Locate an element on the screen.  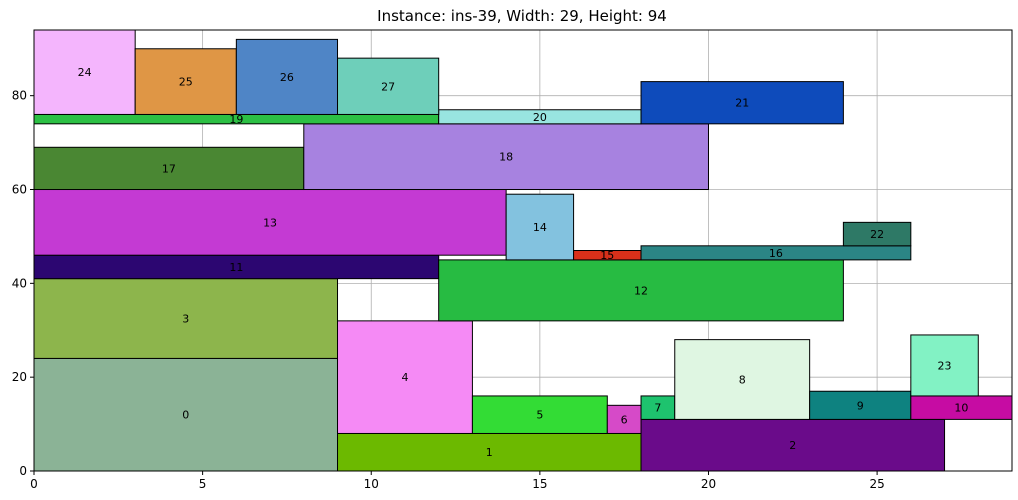
rect-label-3: 3 is located at coordinates (185, 319).